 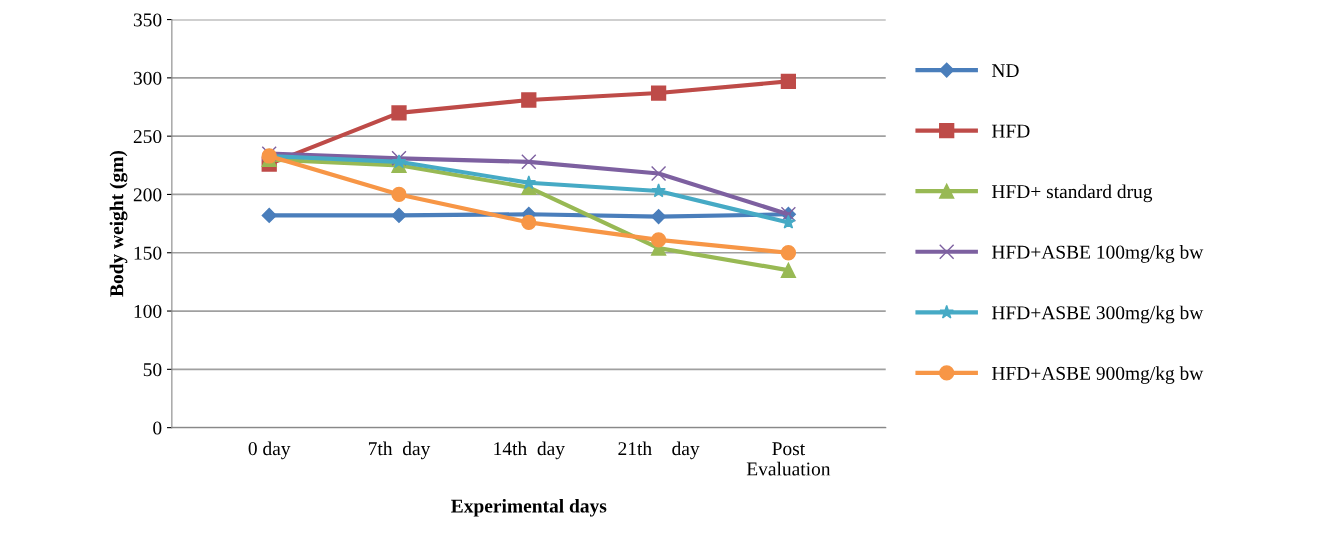 What do you see at coordinates (529, 507) in the screenshot?
I see `x-axis-title: Experimental days` at bounding box center [529, 507].